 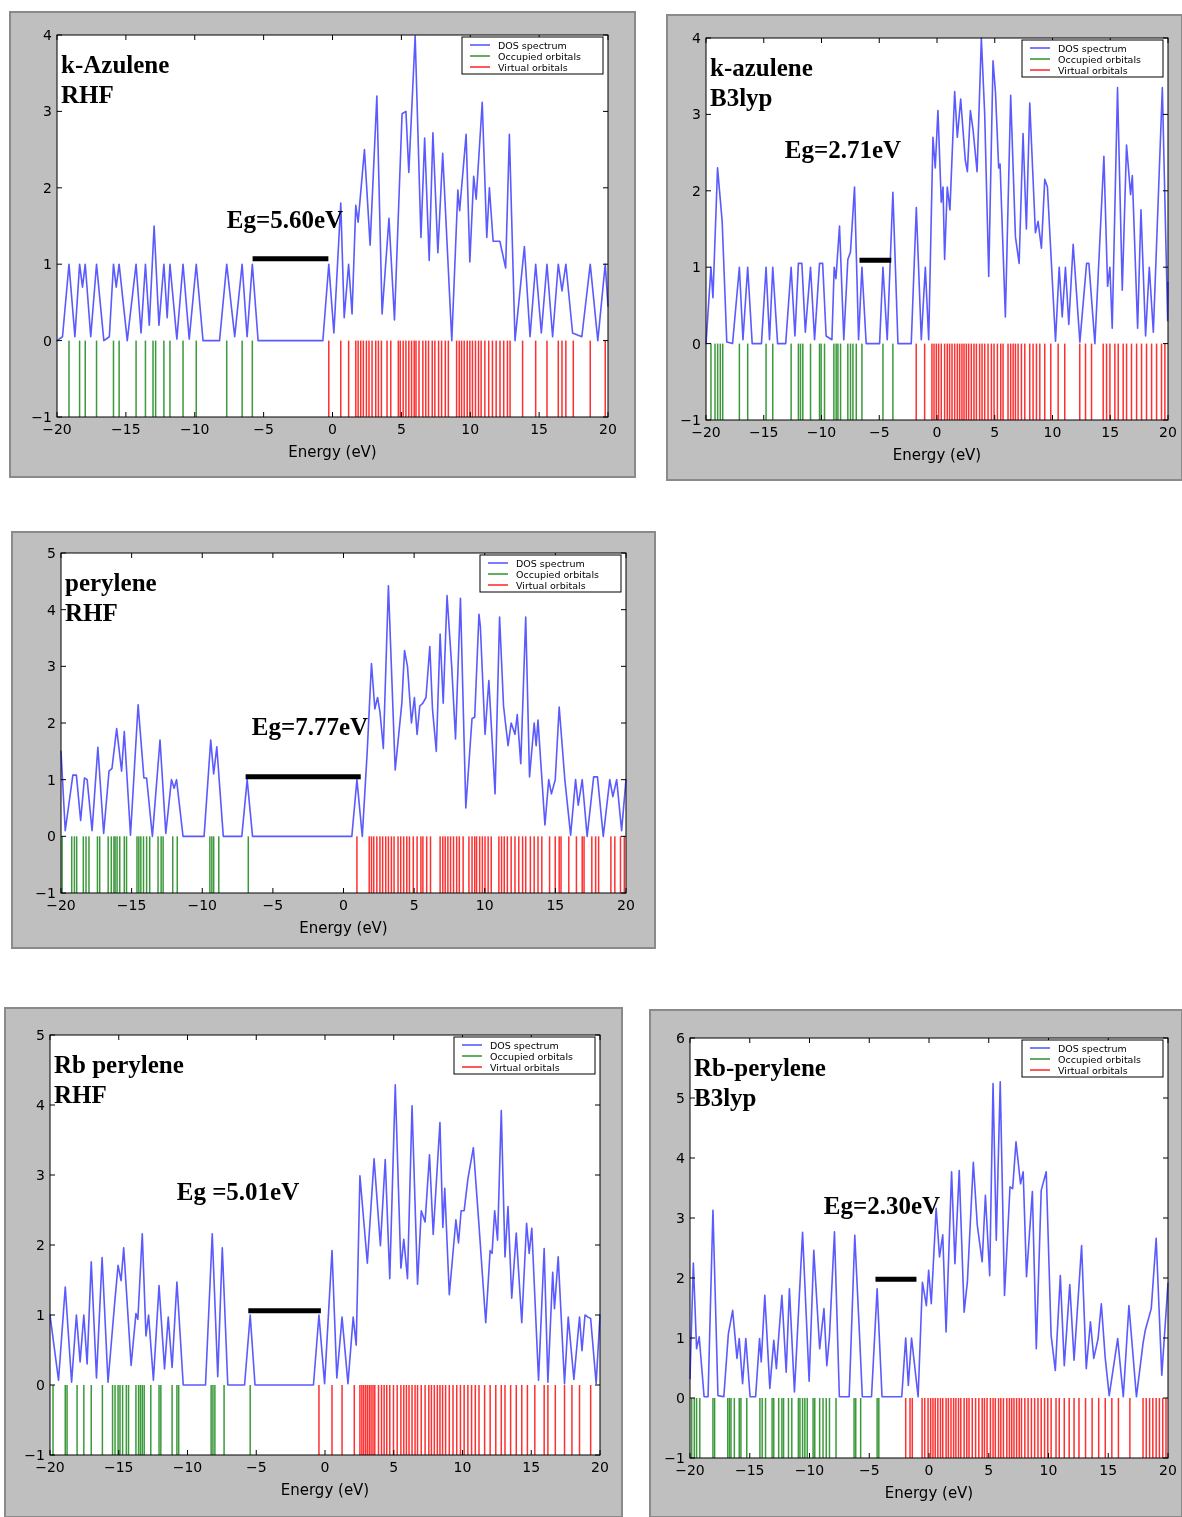 What do you see at coordinates (760, 1067) in the screenshot?
I see `text: Rb-perylene` at bounding box center [760, 1067].